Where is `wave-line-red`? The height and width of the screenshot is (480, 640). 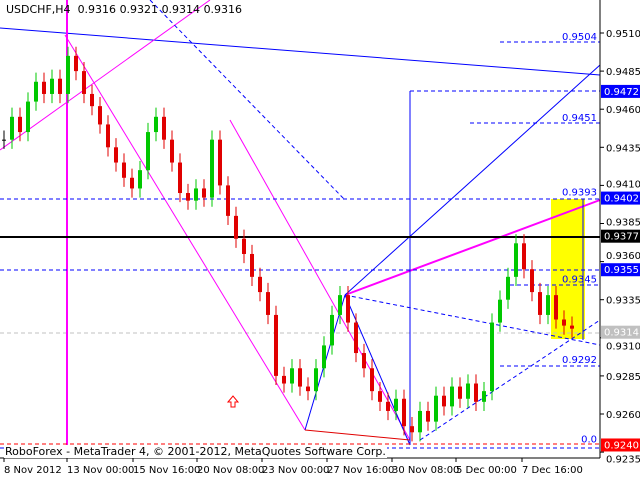 wave-line-red is located at coordinates (357, 435).